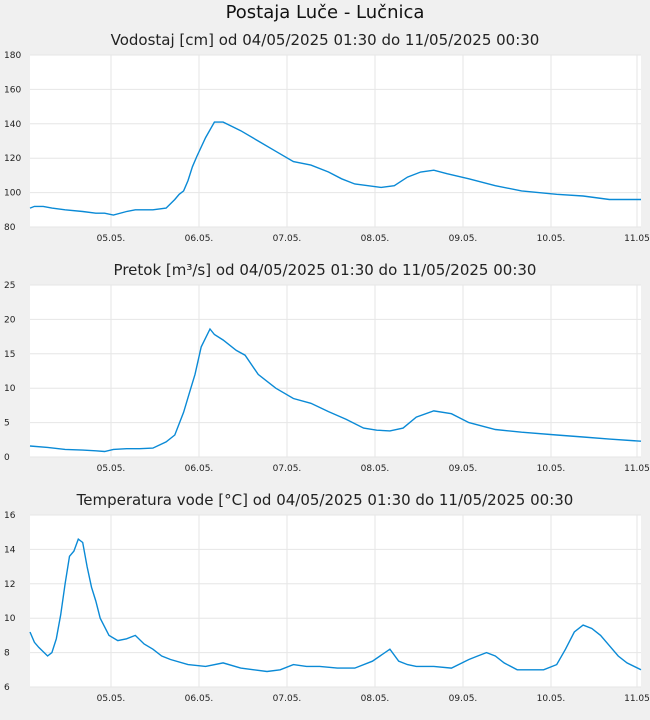  What do you see at coordinates (10, 320) in the screenshot?
I see `discharge-y-tick-label: 20` at bounding box center [10, 320].